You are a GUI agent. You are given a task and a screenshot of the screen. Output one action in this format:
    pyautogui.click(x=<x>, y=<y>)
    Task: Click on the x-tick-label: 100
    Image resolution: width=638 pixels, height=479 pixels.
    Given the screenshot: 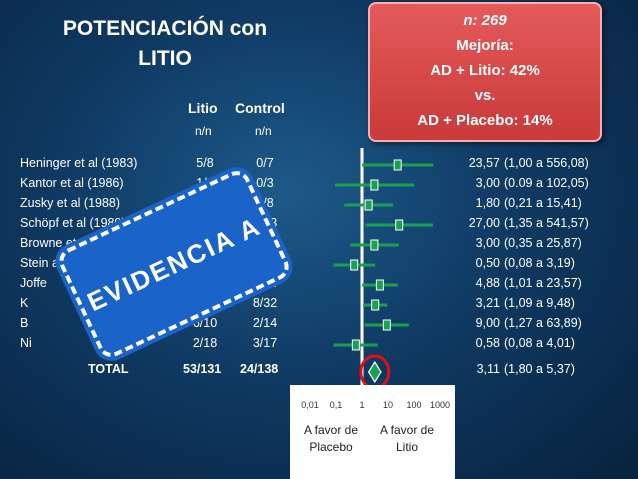 What is the action you would take?
    pyautogui.click(x=414, y=405)
    